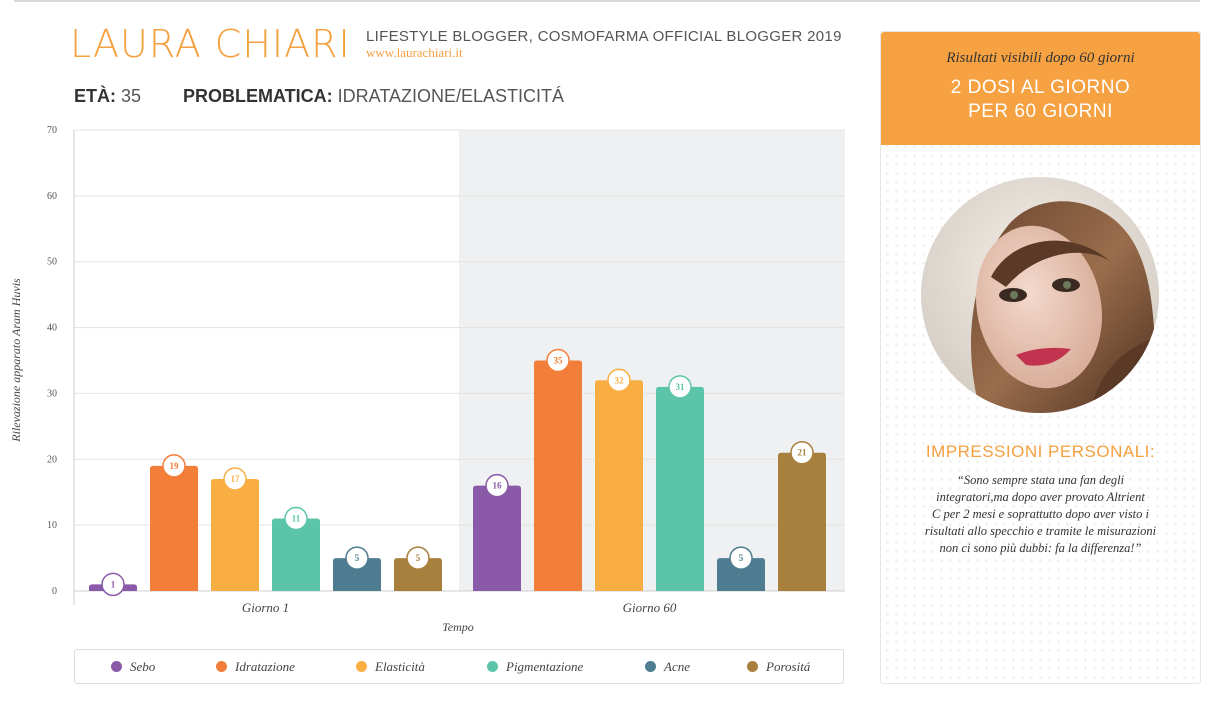 This screenshot has height=712, width=1224. I want to click on quote-line: “Sono sempre stata una fan degli, so click(1040, 480).